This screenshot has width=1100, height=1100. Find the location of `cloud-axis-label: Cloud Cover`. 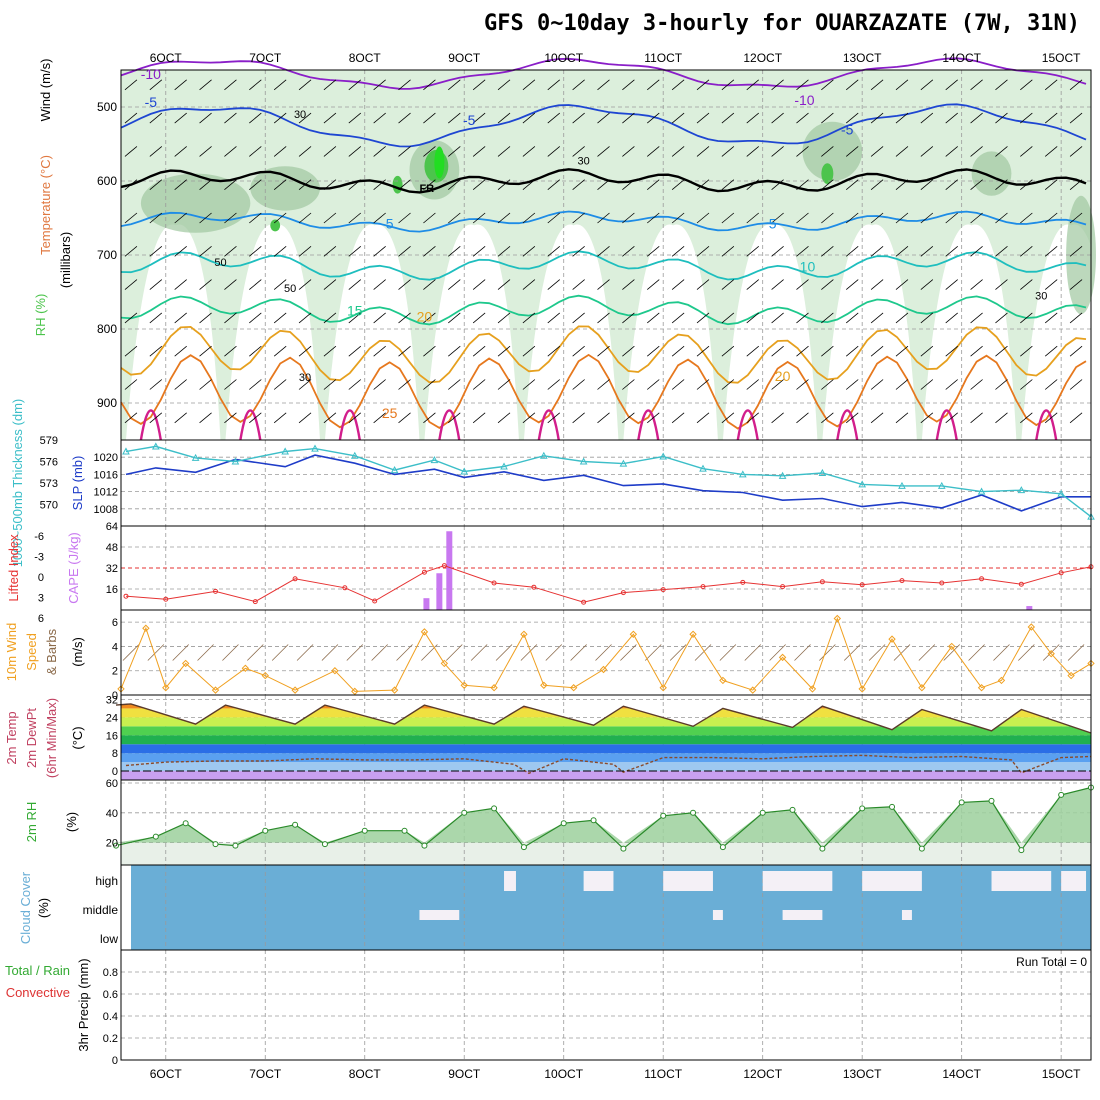

cloud-axis-label: Cloud Cover is located at coordinates (25, 907).